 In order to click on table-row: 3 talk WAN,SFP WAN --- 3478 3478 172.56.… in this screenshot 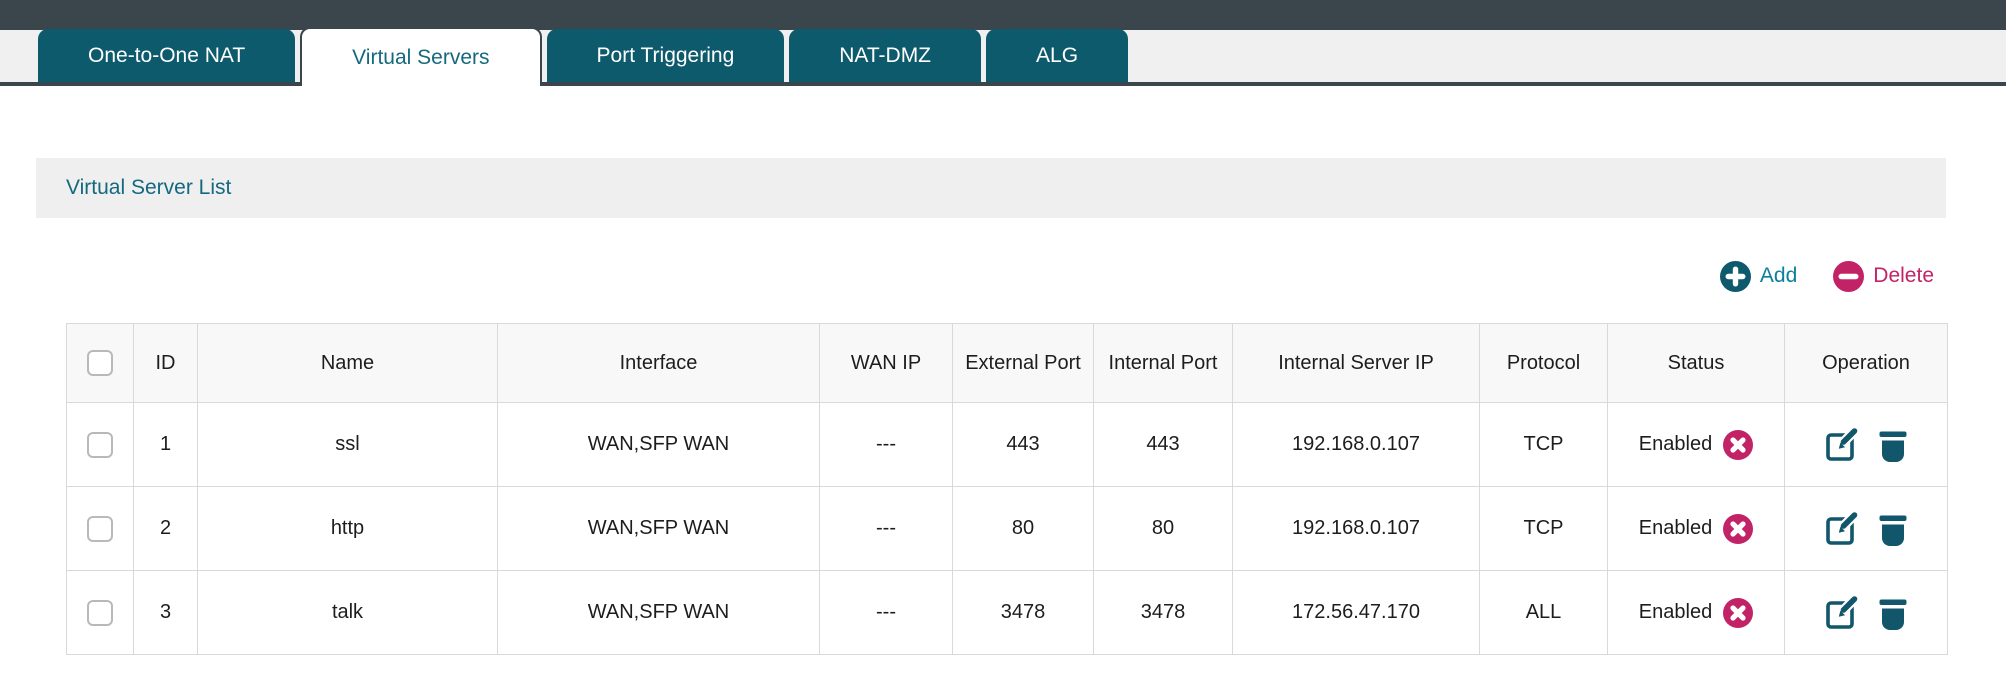, I will do `click(1007, 612)`.